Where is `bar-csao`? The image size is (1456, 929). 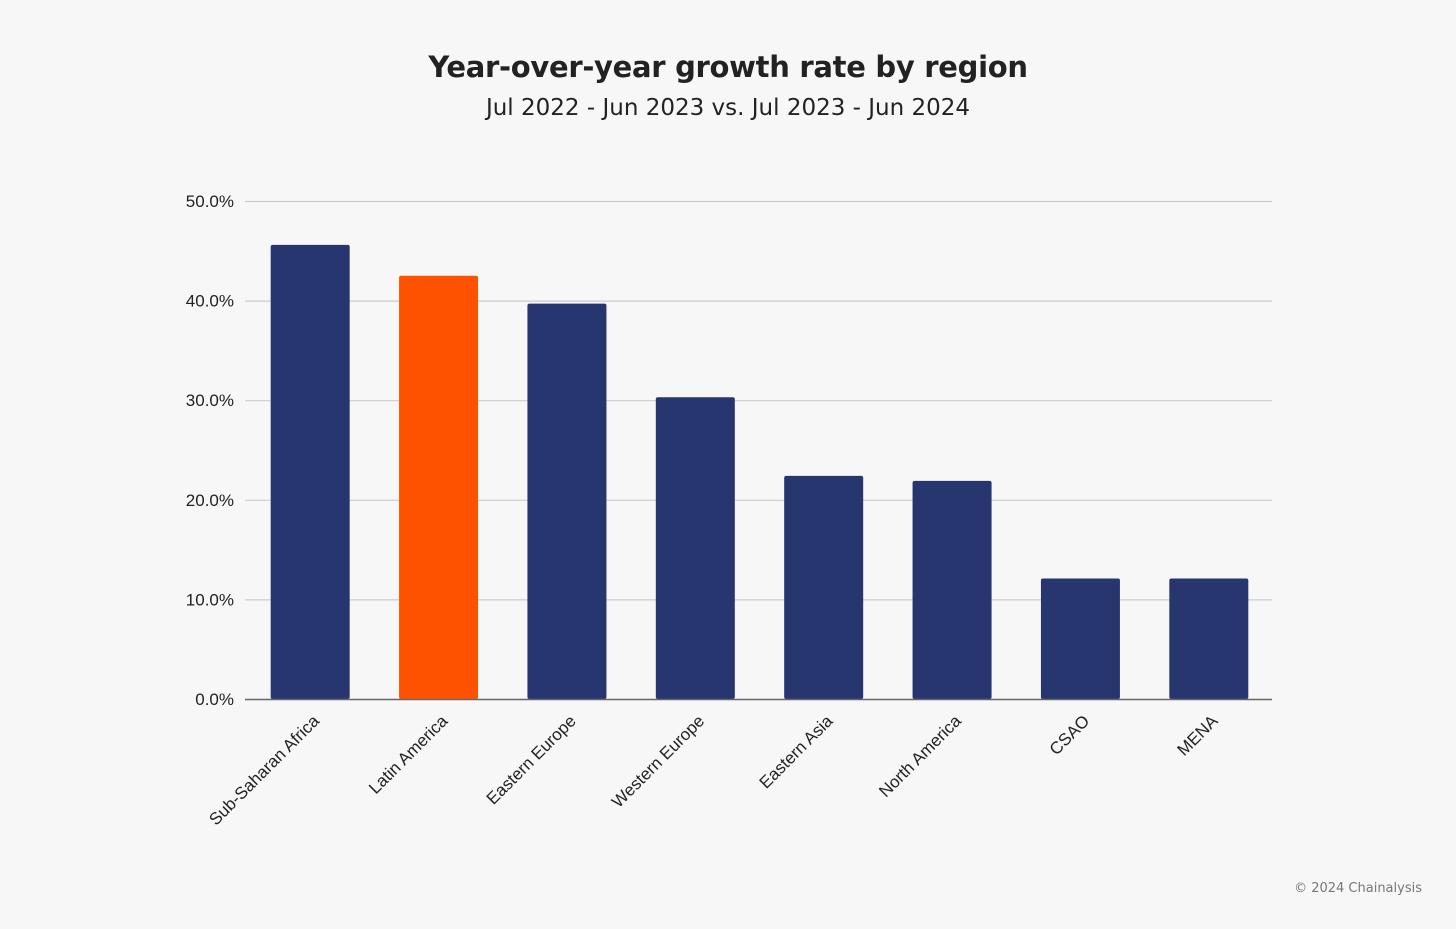 bar-csao is located at coordinates (1080, 638).